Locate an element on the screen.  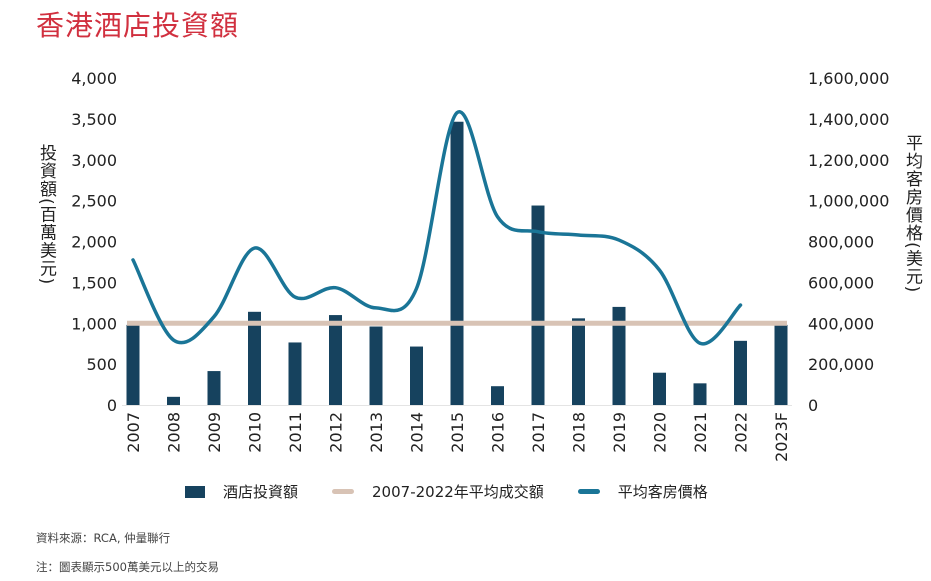
bar-2007 is located at coordinates (133, 364).